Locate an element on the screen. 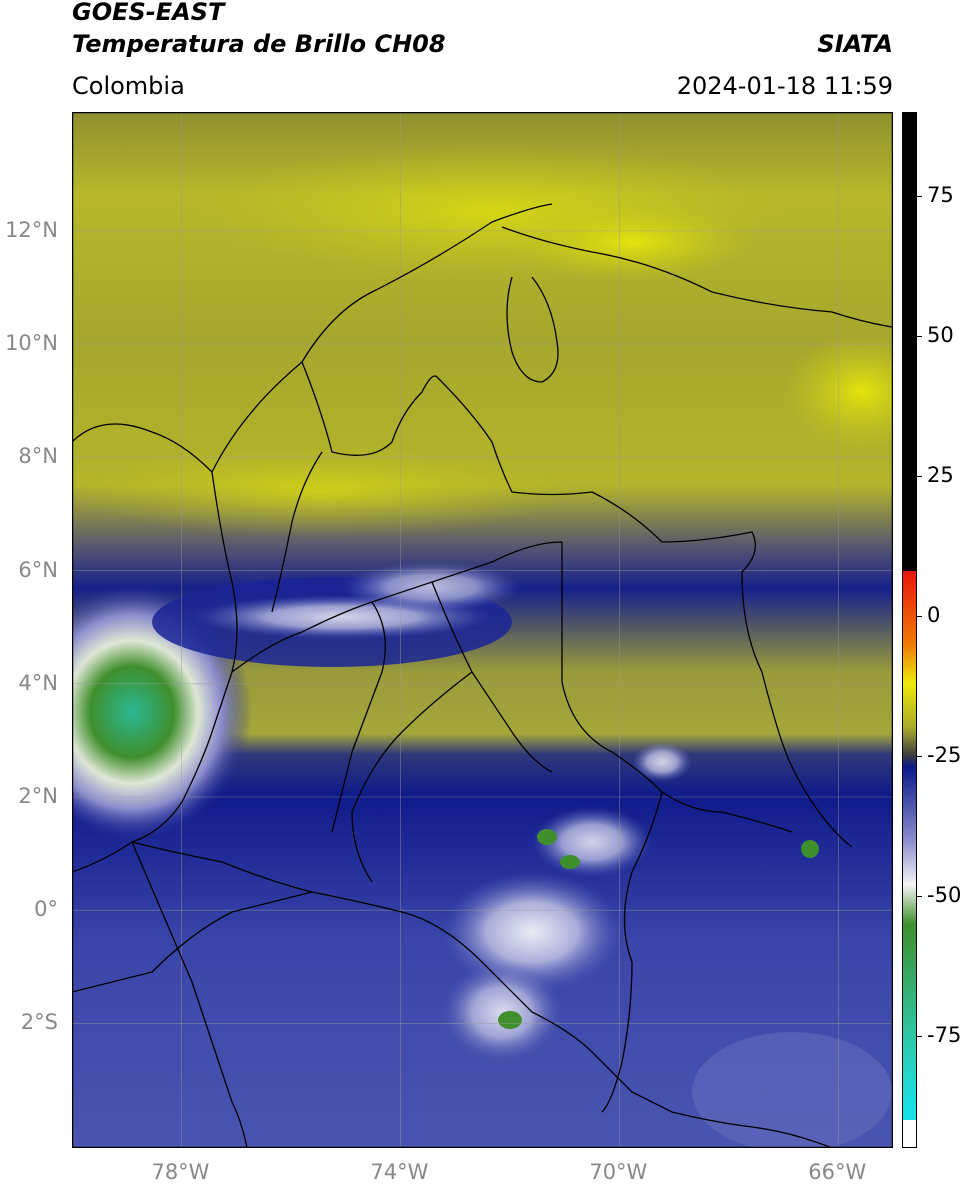  colorbar-tick-label: 25 is located at coordinates (940, 475).